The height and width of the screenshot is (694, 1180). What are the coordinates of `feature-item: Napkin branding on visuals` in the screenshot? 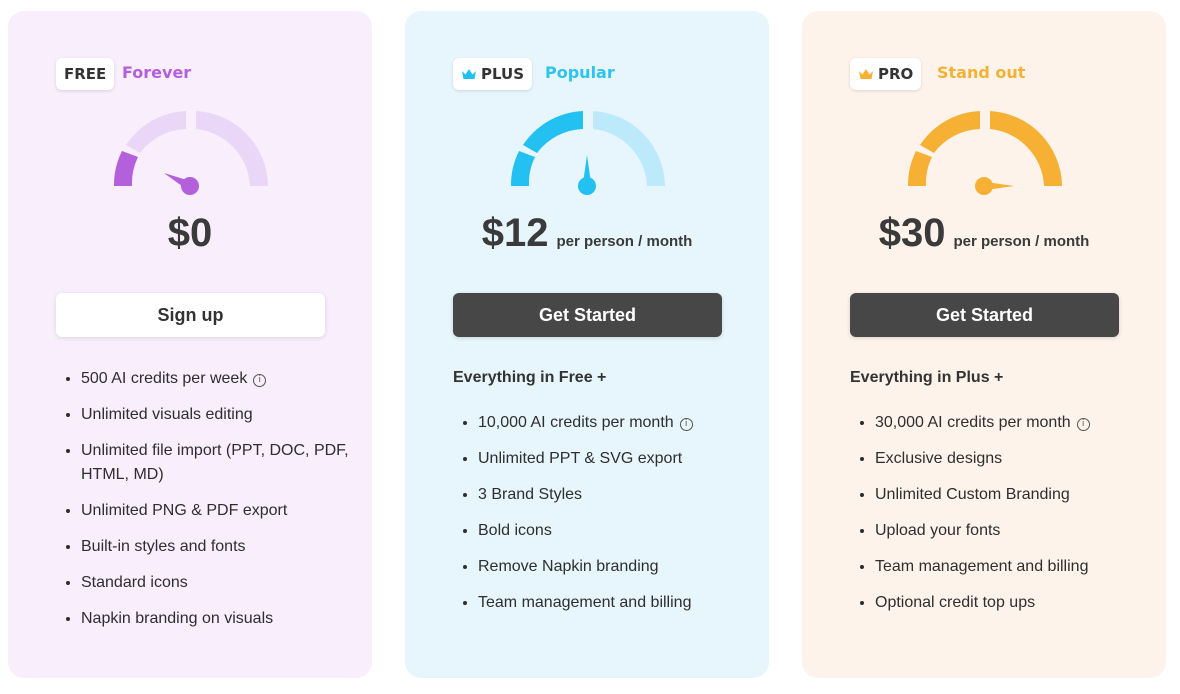 It's located at (226, 619).